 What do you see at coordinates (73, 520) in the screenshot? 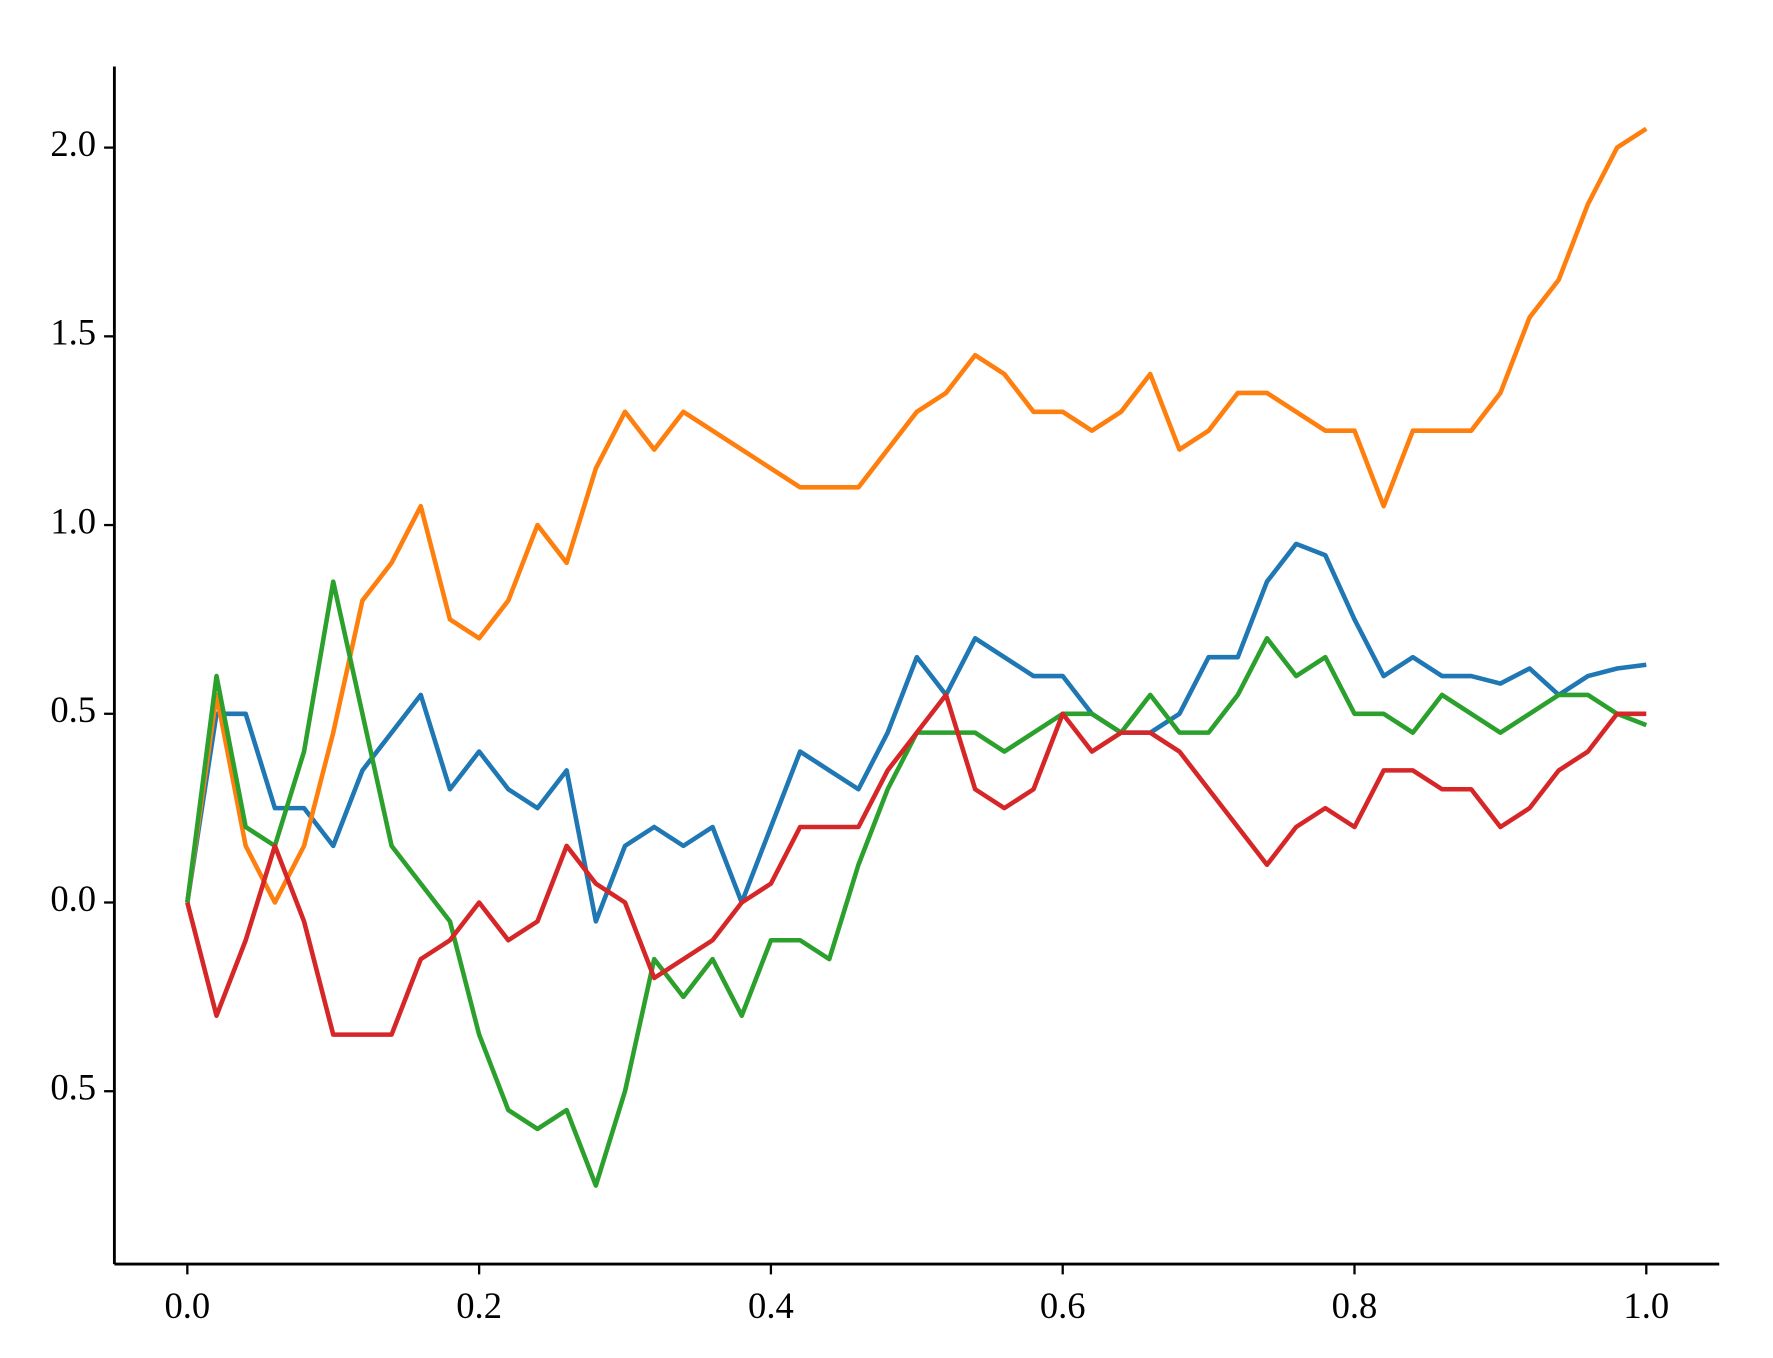
I see `y-tick-label: 1.0` at bounding box center [73, 520].